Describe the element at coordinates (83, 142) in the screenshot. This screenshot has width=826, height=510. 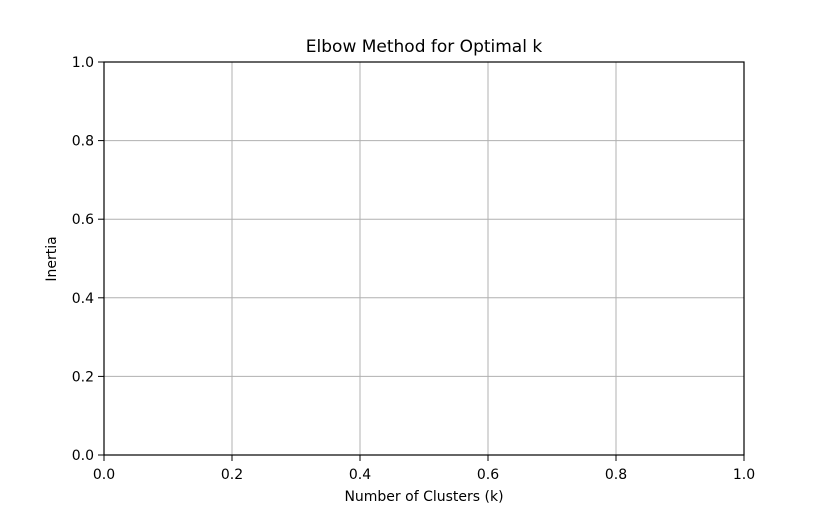
I see `y-tick-label: 0.8` at that location.